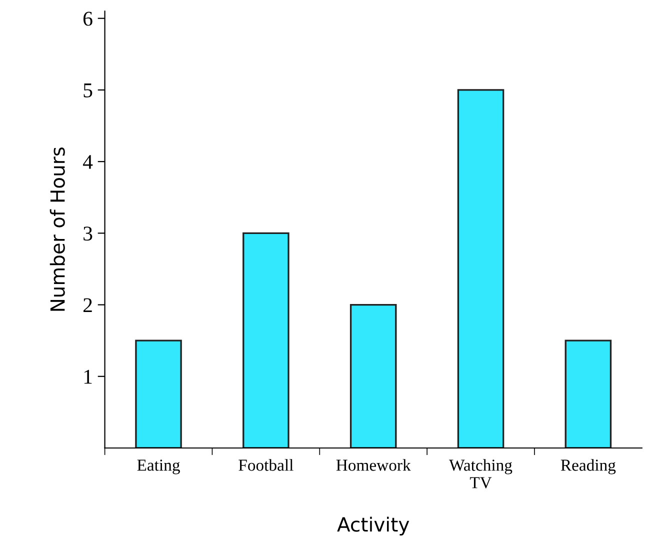  I want to click on y-tick-label: 1, so click(88, 377).